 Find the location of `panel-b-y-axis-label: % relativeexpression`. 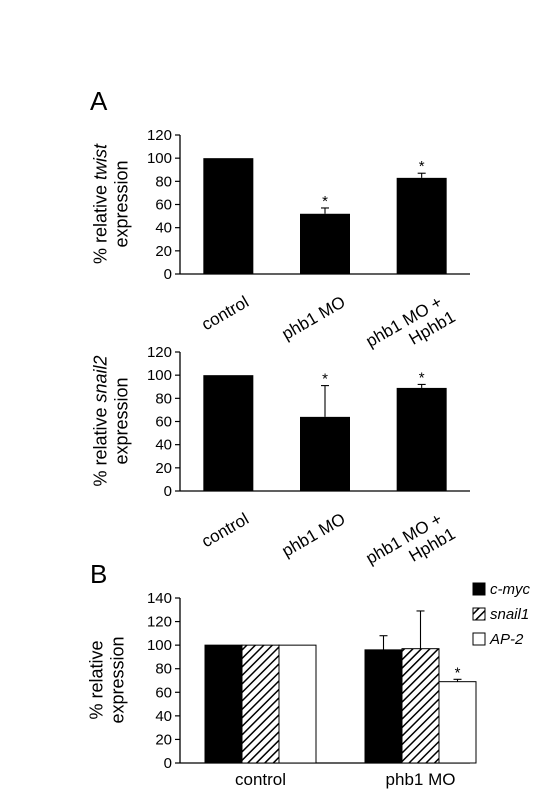

panel-b-y-axis-label: % relativeexpression is located at coordinates (107, 679).